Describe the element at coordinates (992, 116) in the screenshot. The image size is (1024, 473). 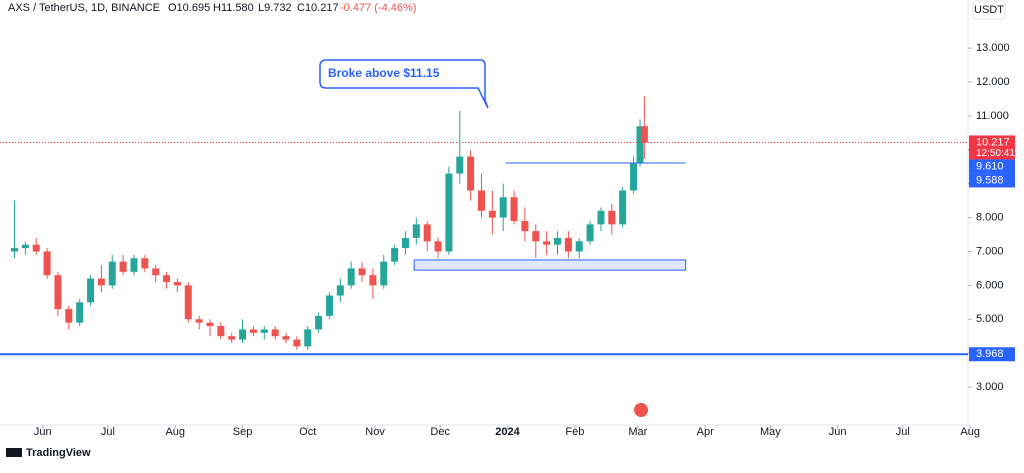
I see `y-tick-label: 11.000` at that location.